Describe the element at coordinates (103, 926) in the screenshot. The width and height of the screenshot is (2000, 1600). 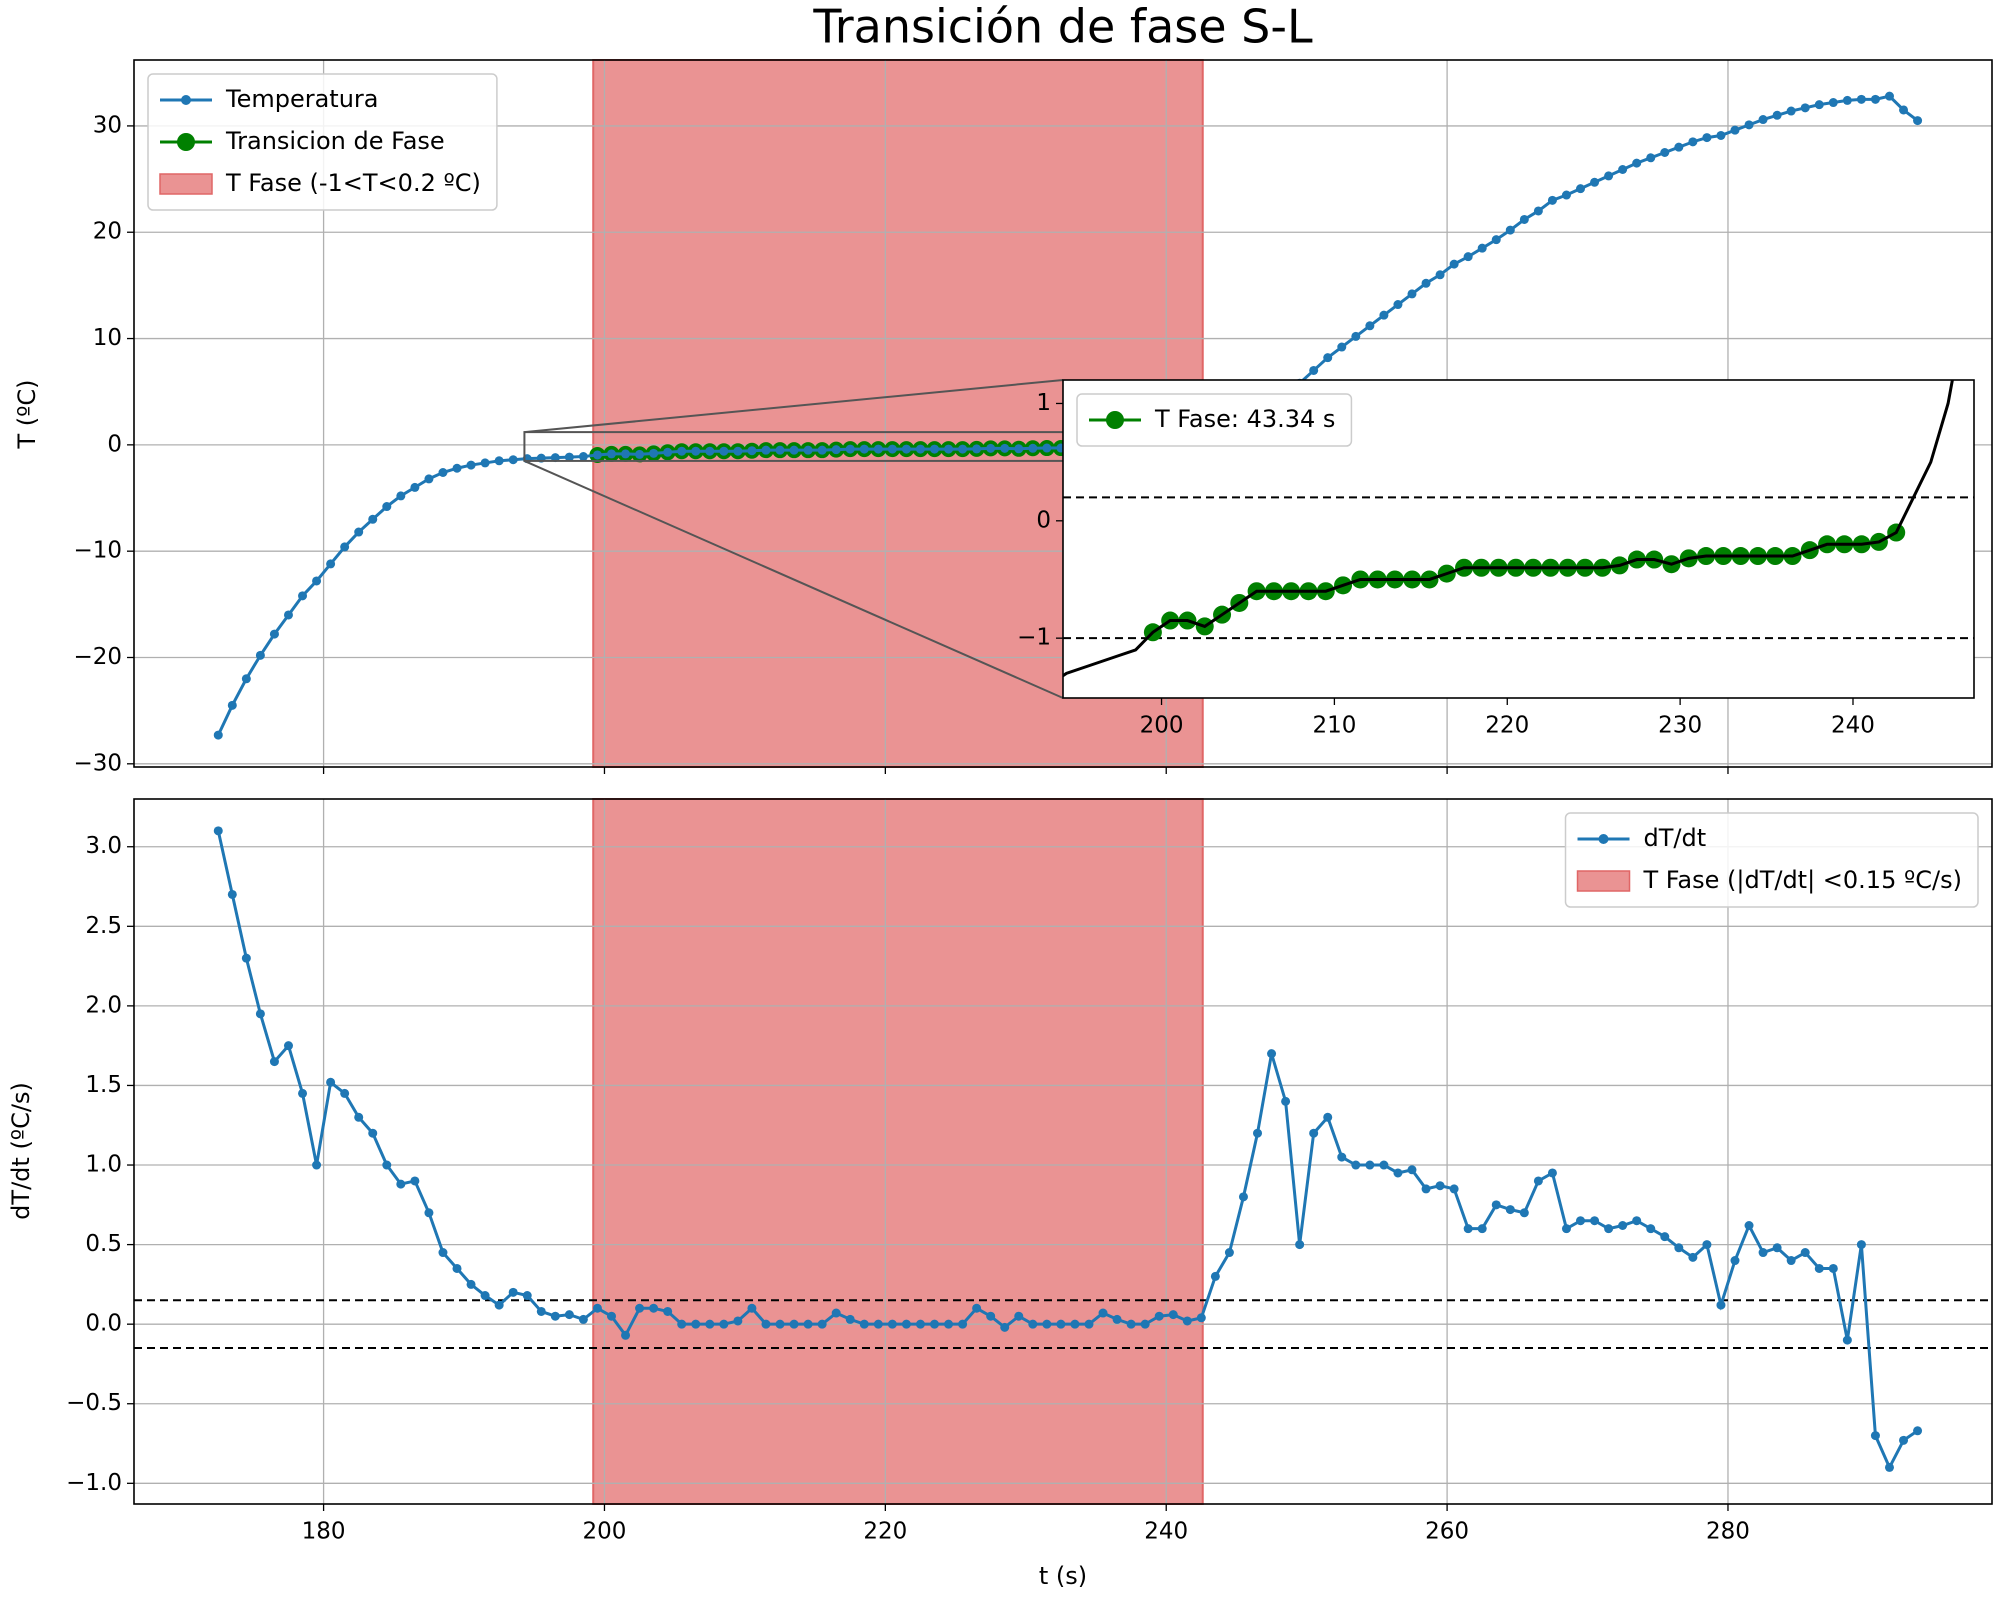
I see `y-tick-label: 2.5` at that location.